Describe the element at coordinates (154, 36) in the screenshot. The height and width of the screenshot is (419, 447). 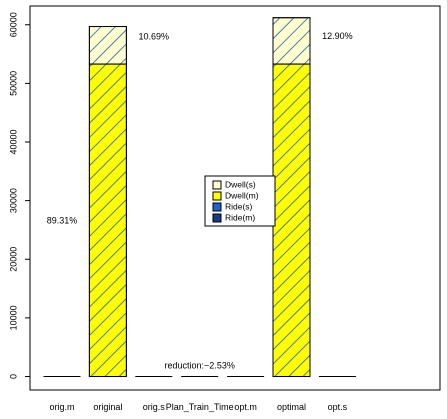
I see `annotation-label: 10.69%` at that location.